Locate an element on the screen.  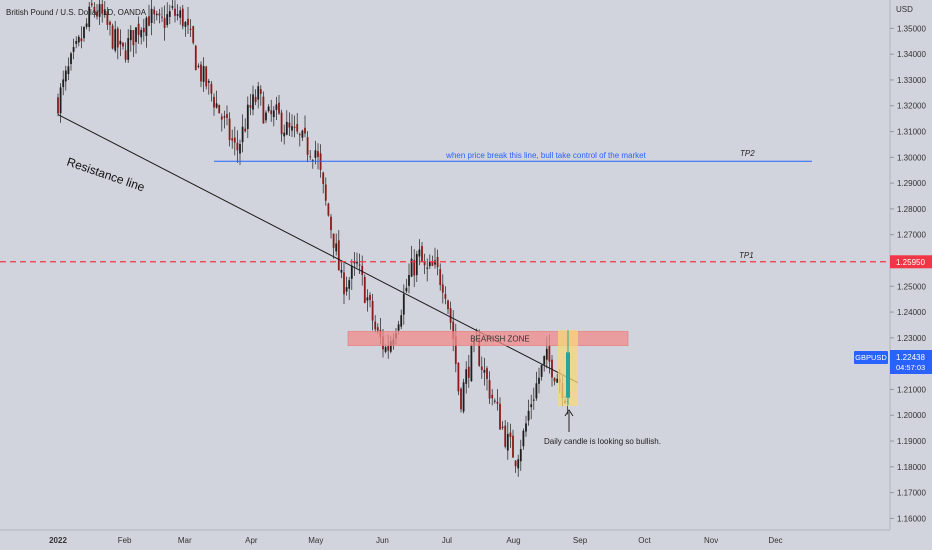
month-label: Aug is located at coordinates (513, 540).